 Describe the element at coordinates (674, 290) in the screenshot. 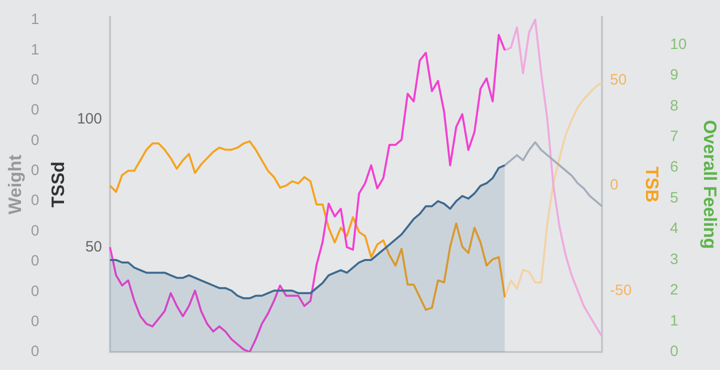

I see `y3-tick-label: 2` at that location.